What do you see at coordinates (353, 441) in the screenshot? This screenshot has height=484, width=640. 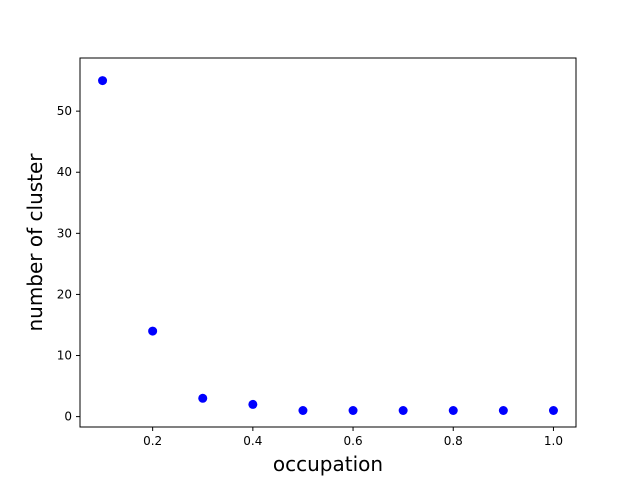 I see `x-tick-label: 0.6` at bounding box center [353, 441].